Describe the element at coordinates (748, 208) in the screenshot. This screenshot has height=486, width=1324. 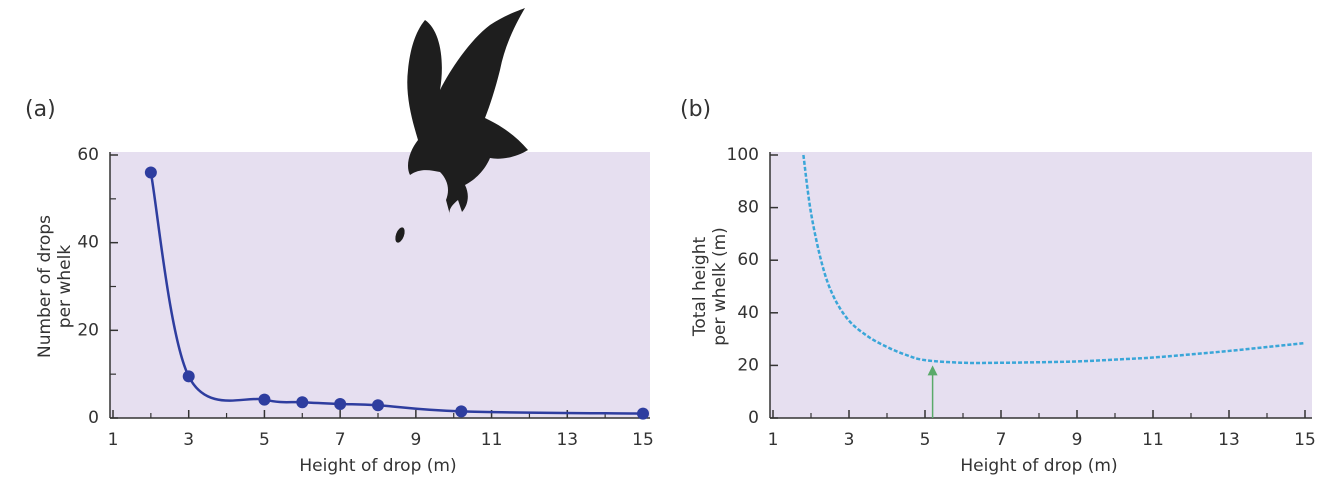
I see `y-tick-label: 80` at that location.